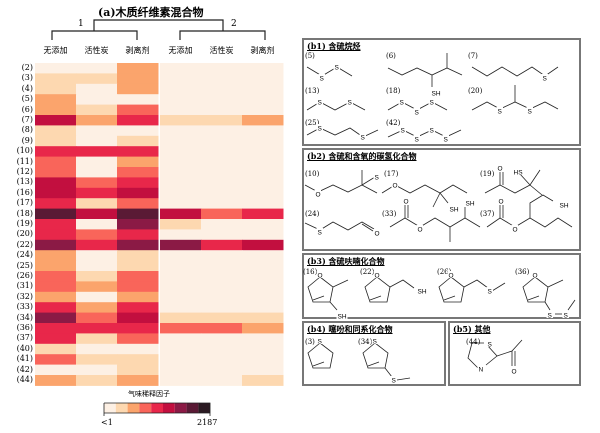 This screenshot has width=600, height=433. What do you see at coordinates (107, 422) in the screenshot?
I see `legend-min-label: <1` at bounding box center [107, 422].